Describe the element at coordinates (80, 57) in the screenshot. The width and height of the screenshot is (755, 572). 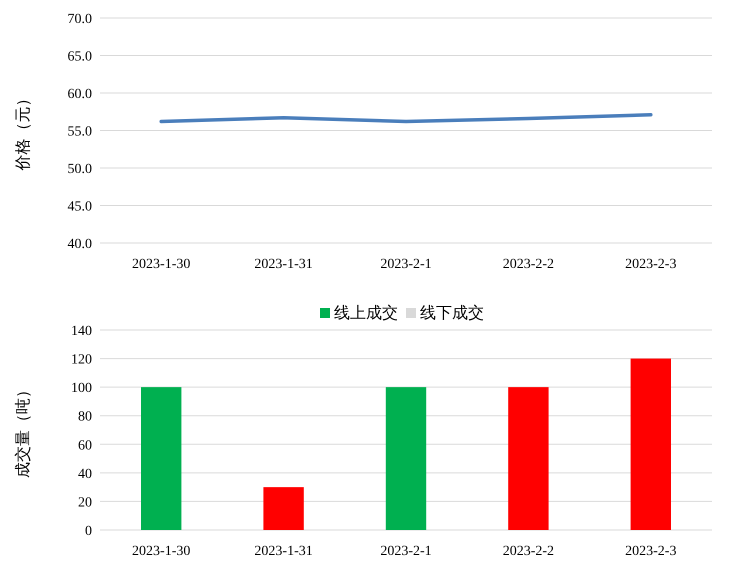
I see `y-tick-label: 65.0` at that location.